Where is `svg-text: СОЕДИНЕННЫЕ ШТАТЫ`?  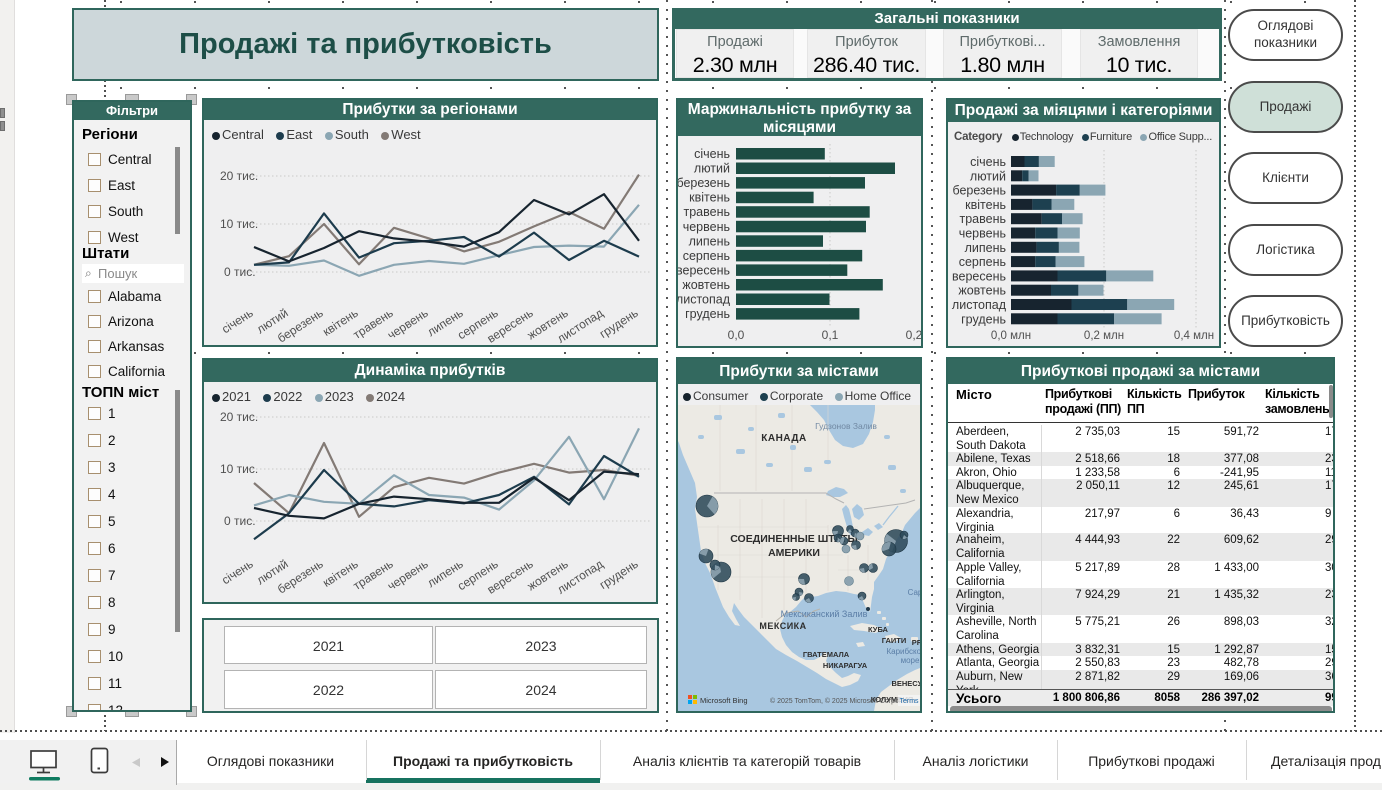
svg-text: СОЕДИНЕННЫЕ ШТАТЫ is located at coordinates (794, 539).